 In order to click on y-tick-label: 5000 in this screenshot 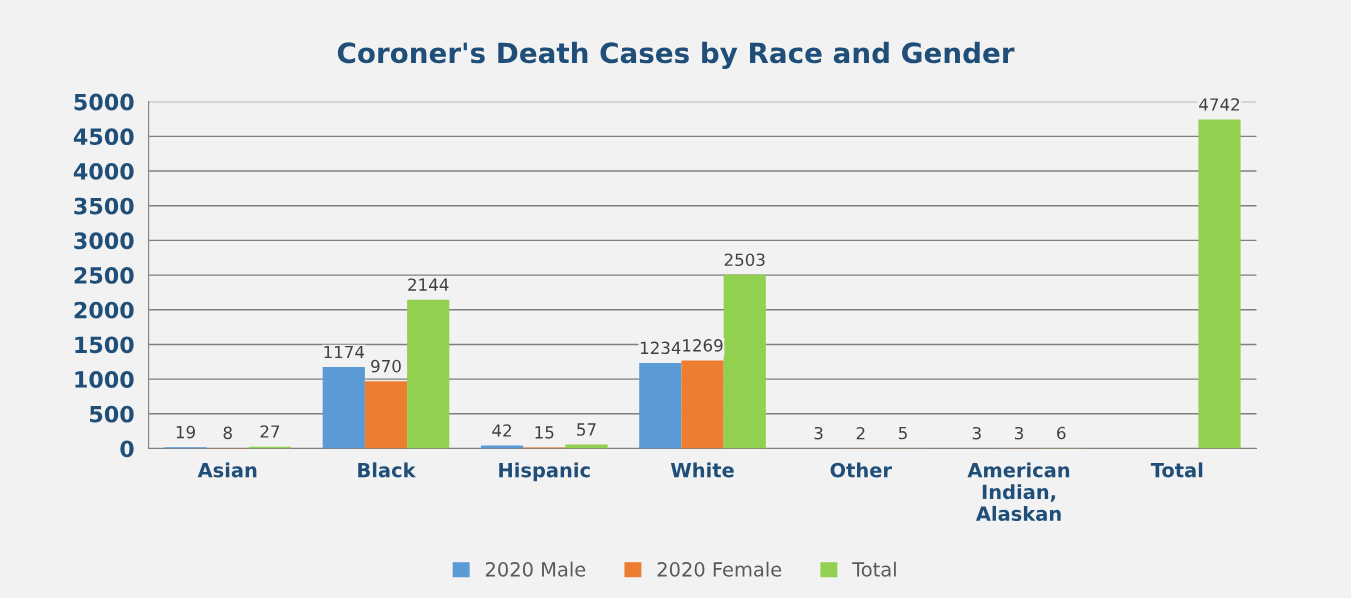, I will do `click(104, 102)`.